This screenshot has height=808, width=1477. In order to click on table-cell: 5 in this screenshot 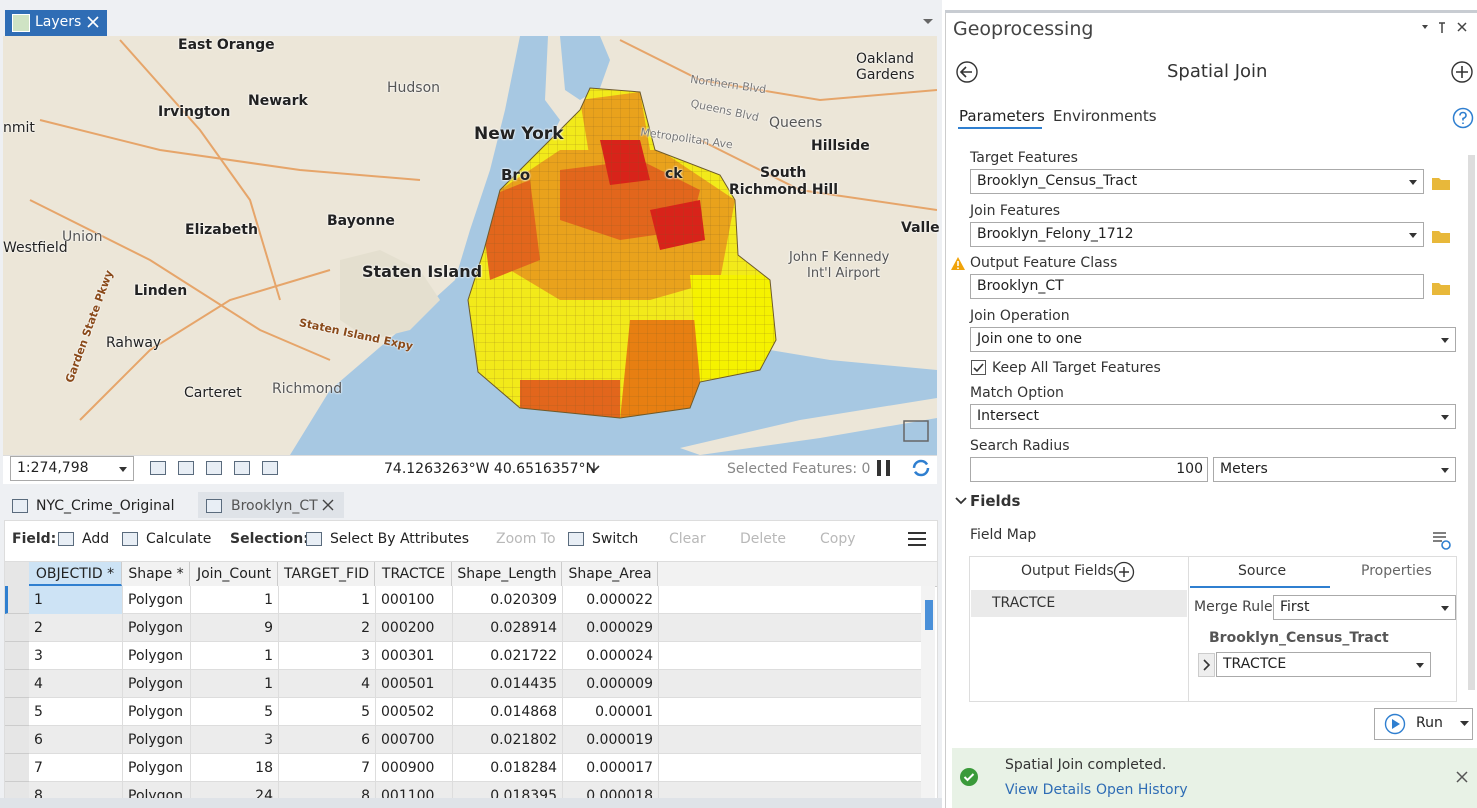, I will do `click(327, 712)`.